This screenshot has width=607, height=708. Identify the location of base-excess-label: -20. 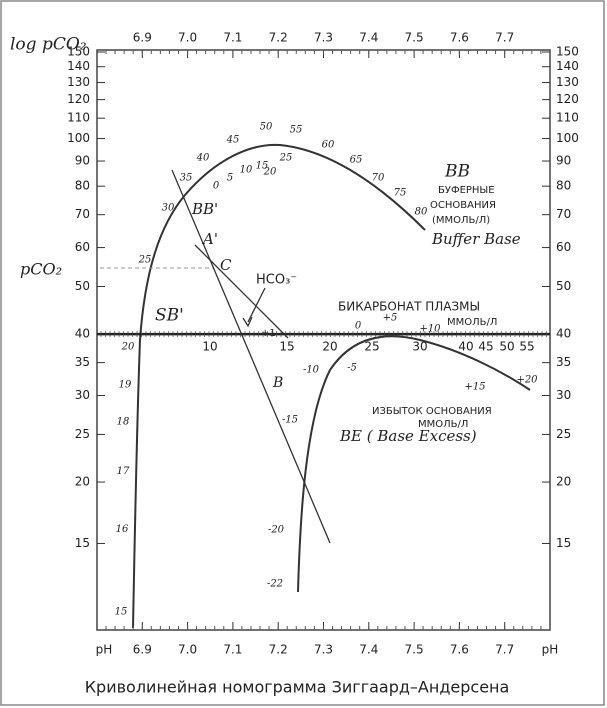
(276, 530).